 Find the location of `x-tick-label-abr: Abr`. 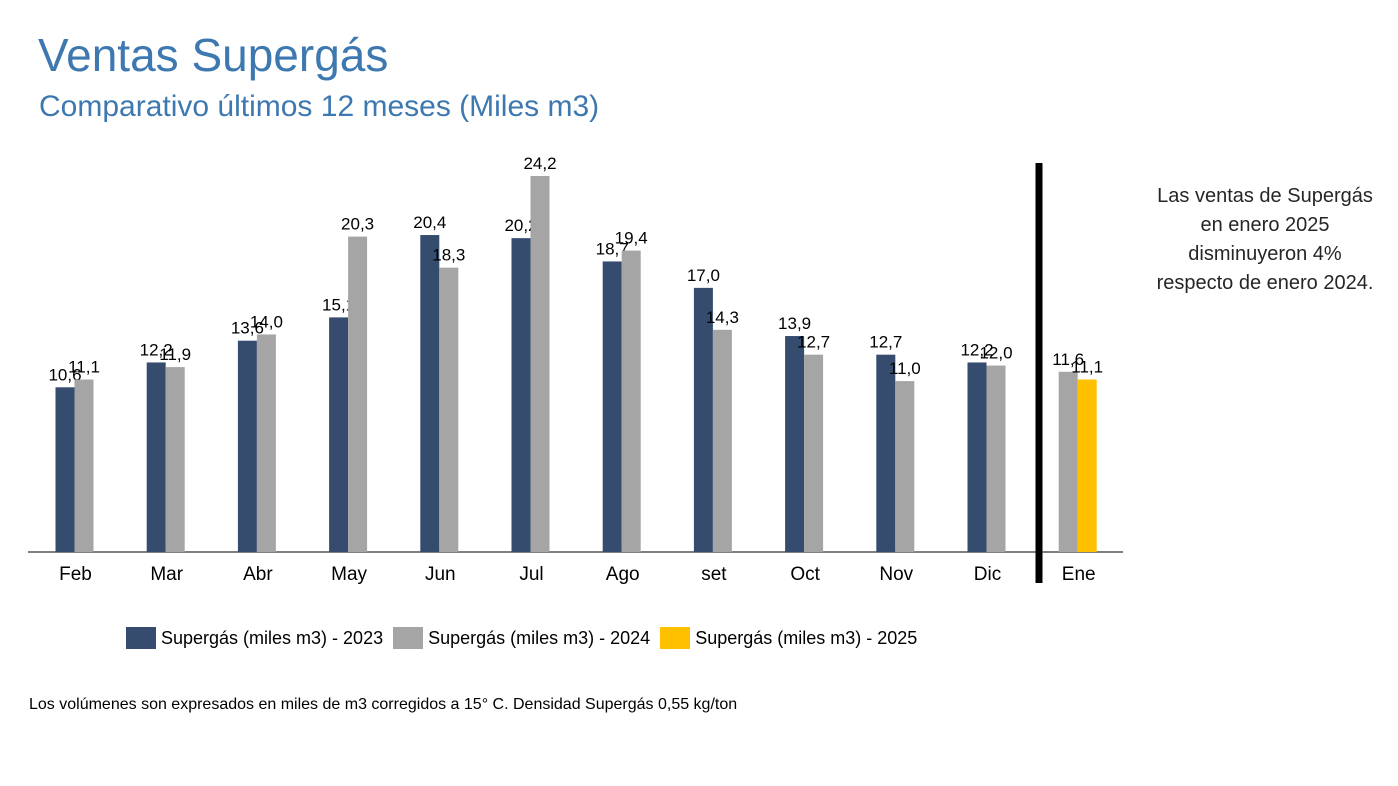

x-tick-label-abr: Abr is located at coordinates (258, 574).